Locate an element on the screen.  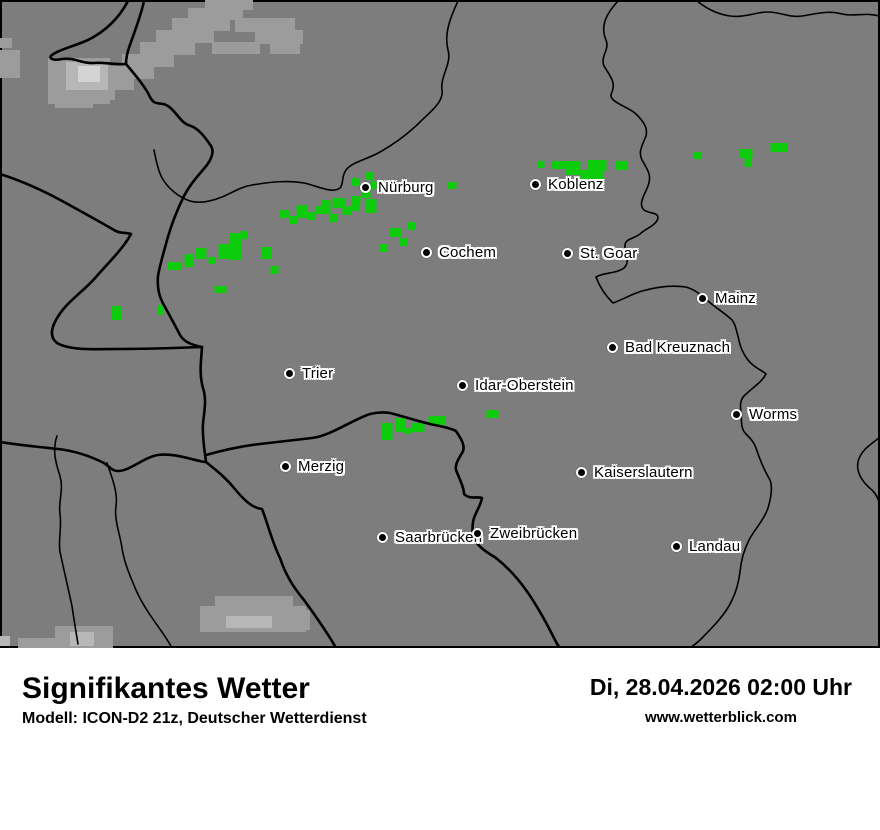
page-title: Signifikantes Wetter is located at coordinates (166, 688).